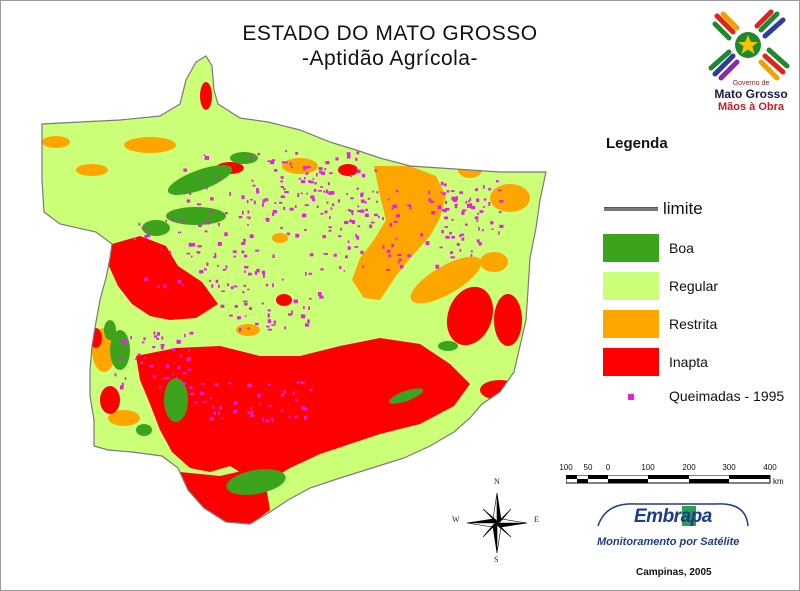  What do you see at coordinates (631, 362) in the screenshot?
I see `legend-swatch-inapta` at bounding box center [631, 362].